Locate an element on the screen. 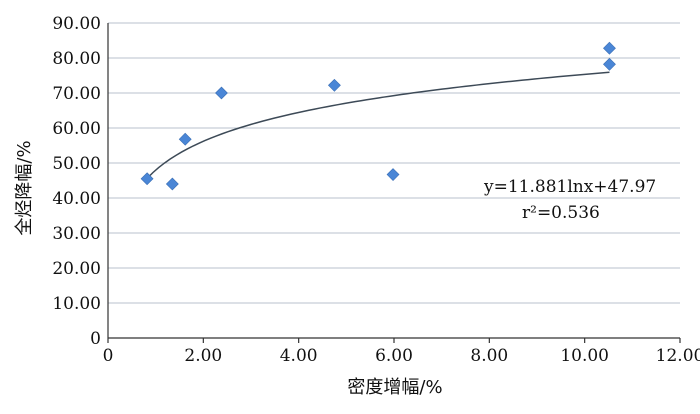 The height and width of the screenshot is (414, 700). y-tick-label-1: 10.00 is located at coordinates (76, 304).